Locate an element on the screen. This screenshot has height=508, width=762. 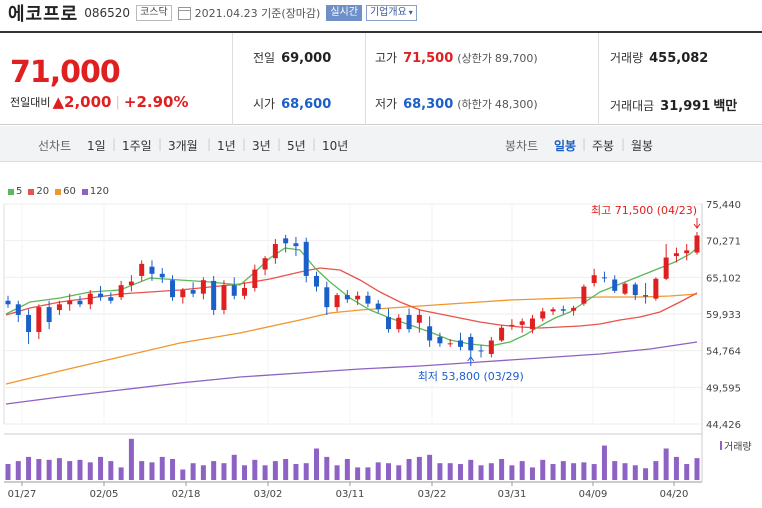
open-label: 시가 is located at coordinates (264, 104).